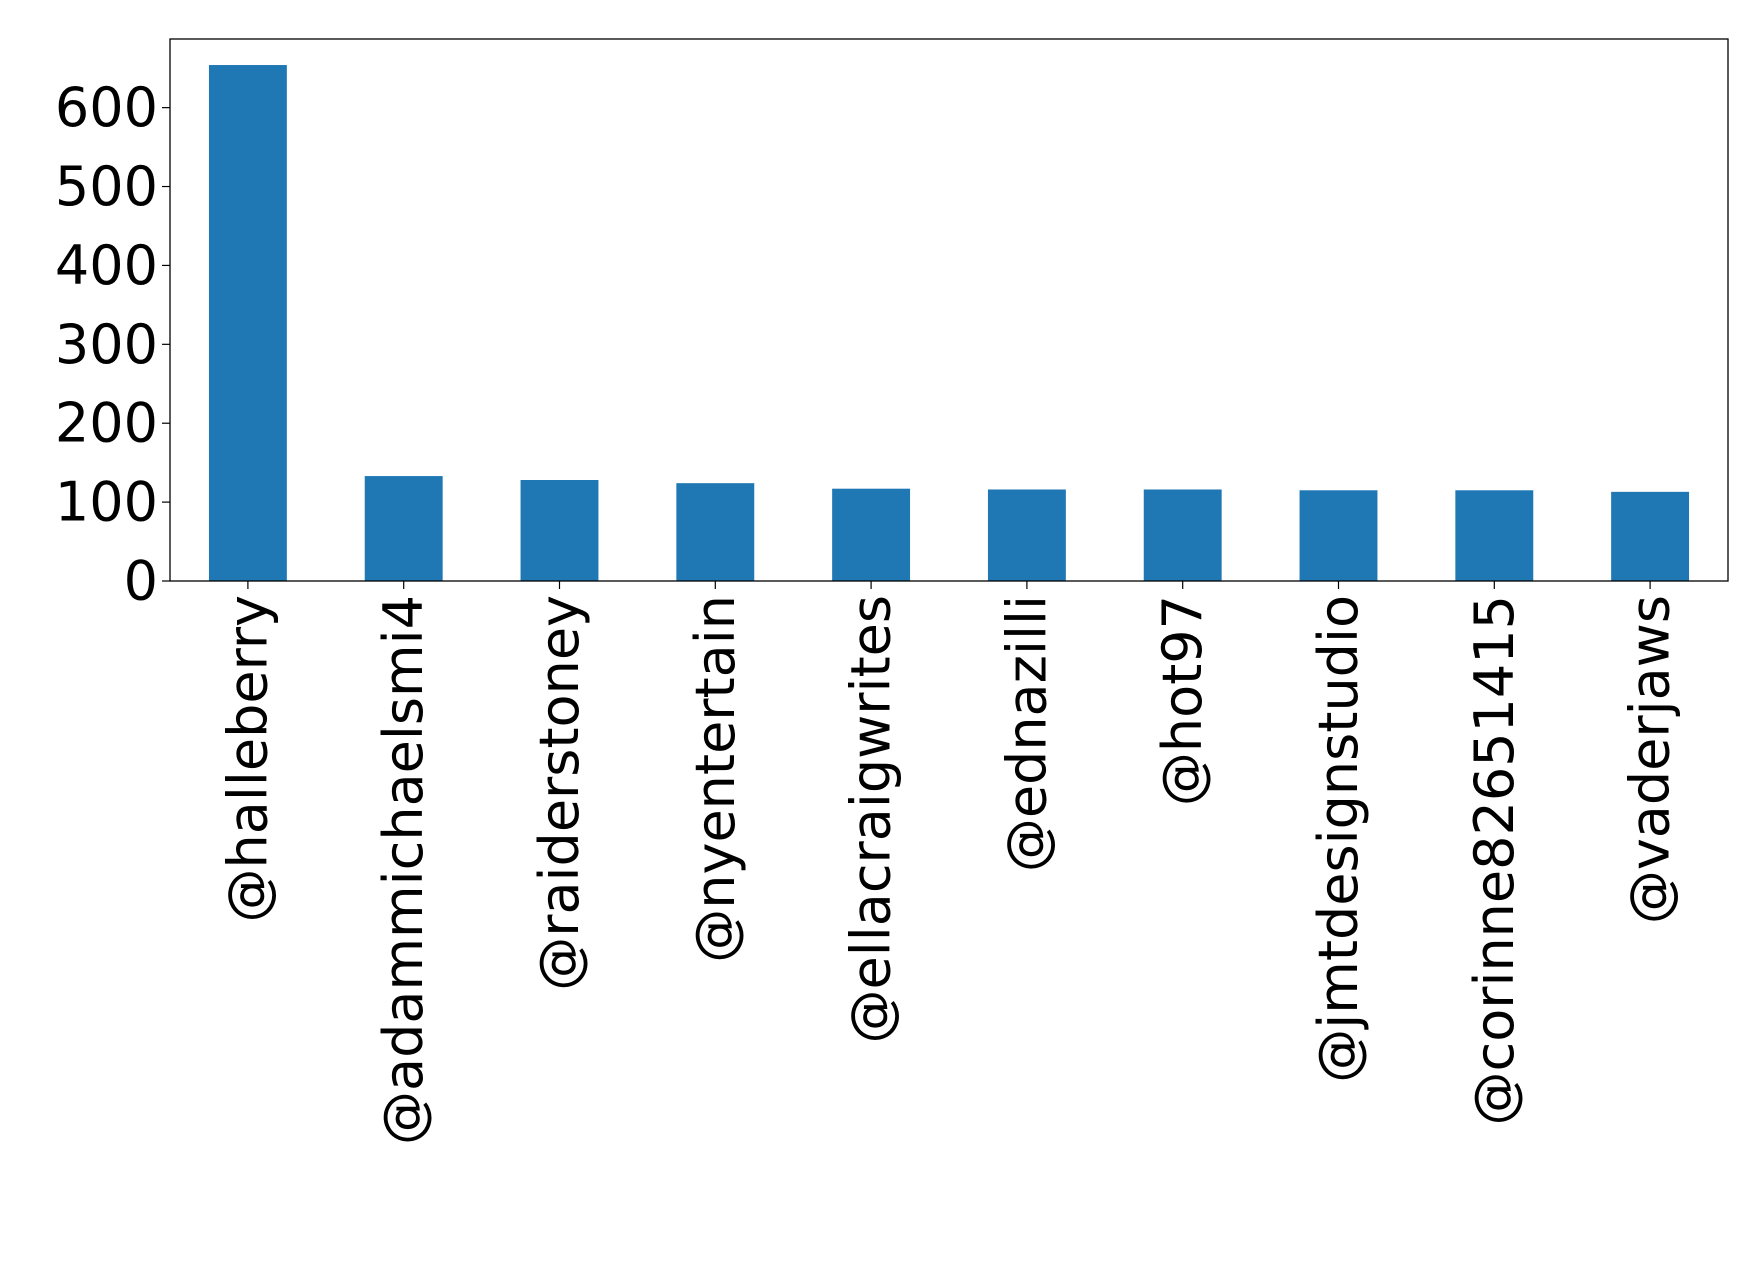 This screenshot has height=1264, width=1759. I want to click on x-tick-label: @nyentertain, so click(715, 779).